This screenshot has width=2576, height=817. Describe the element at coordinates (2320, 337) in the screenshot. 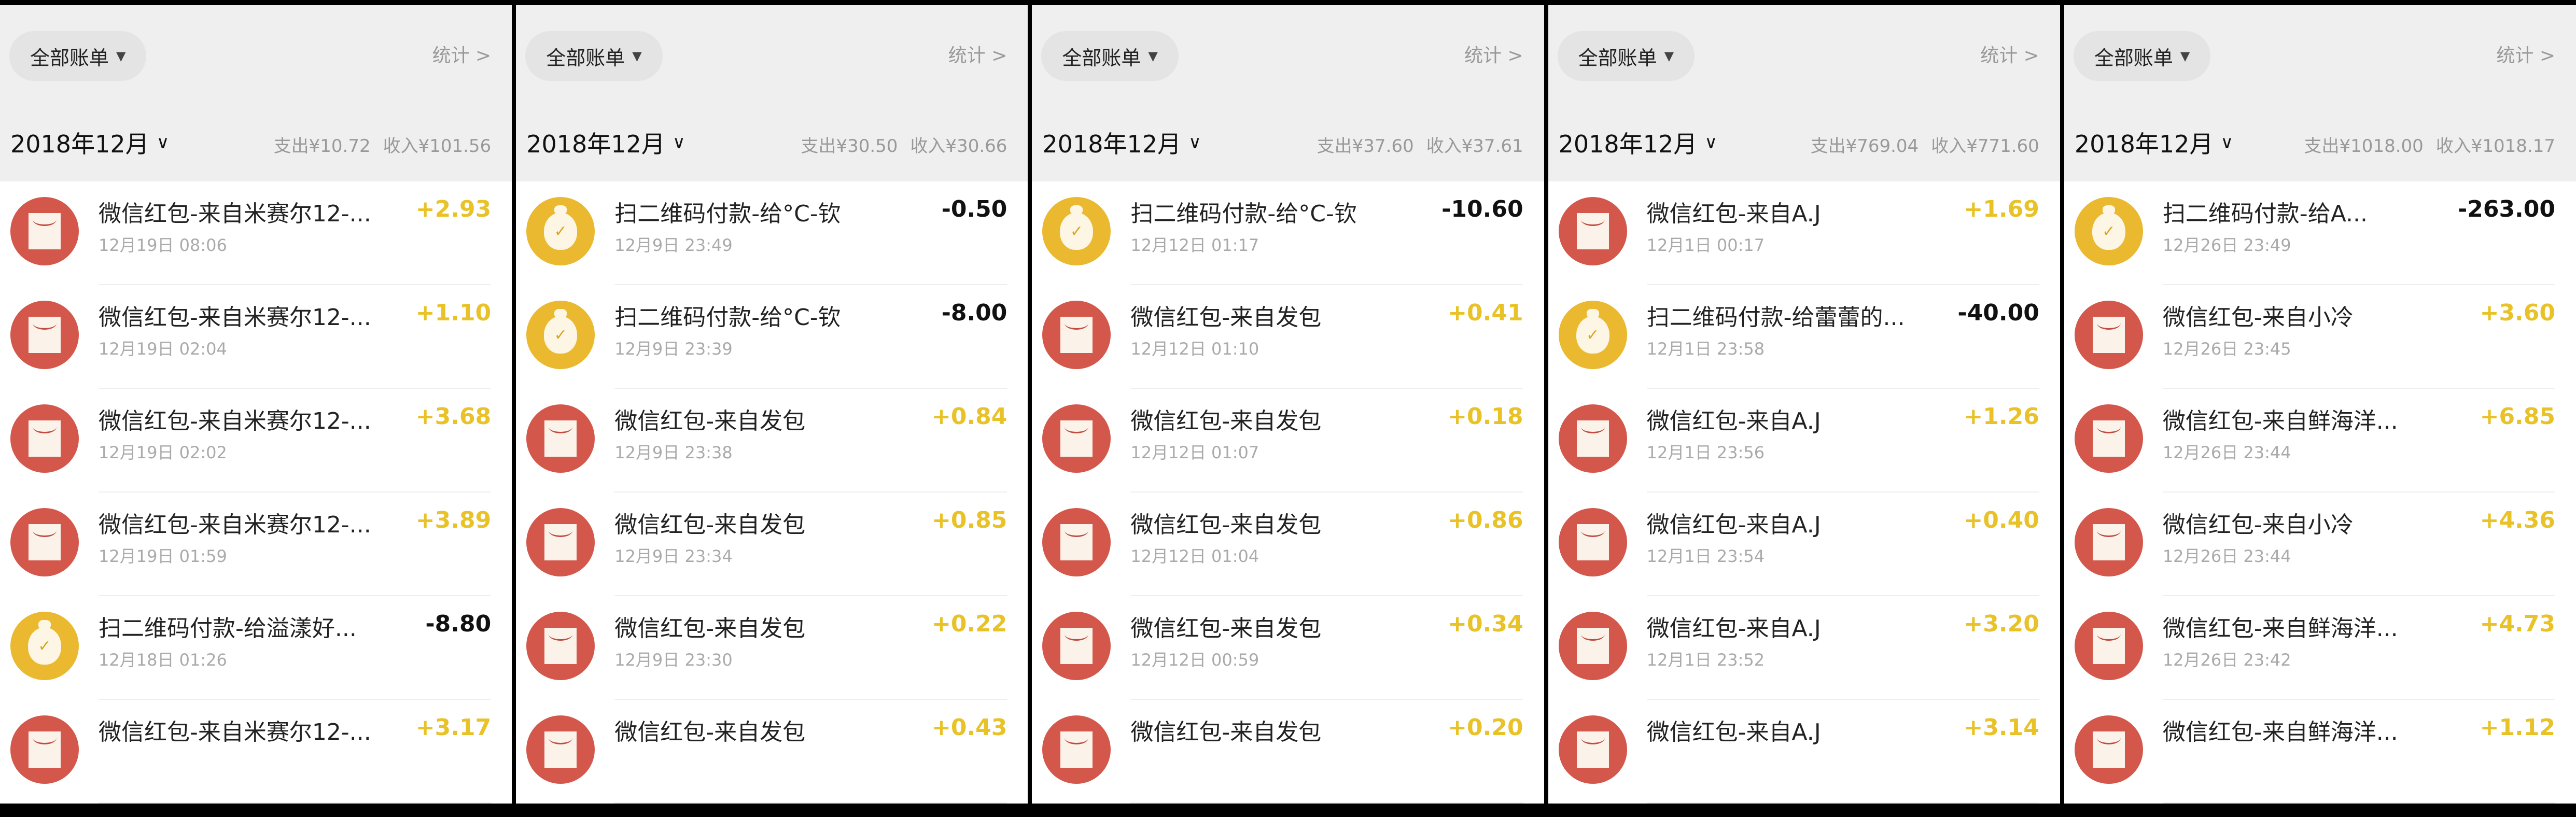

I see `transaction-row: 微信红包-来自小冷 12月26日 23:45 +3.60` at that location.